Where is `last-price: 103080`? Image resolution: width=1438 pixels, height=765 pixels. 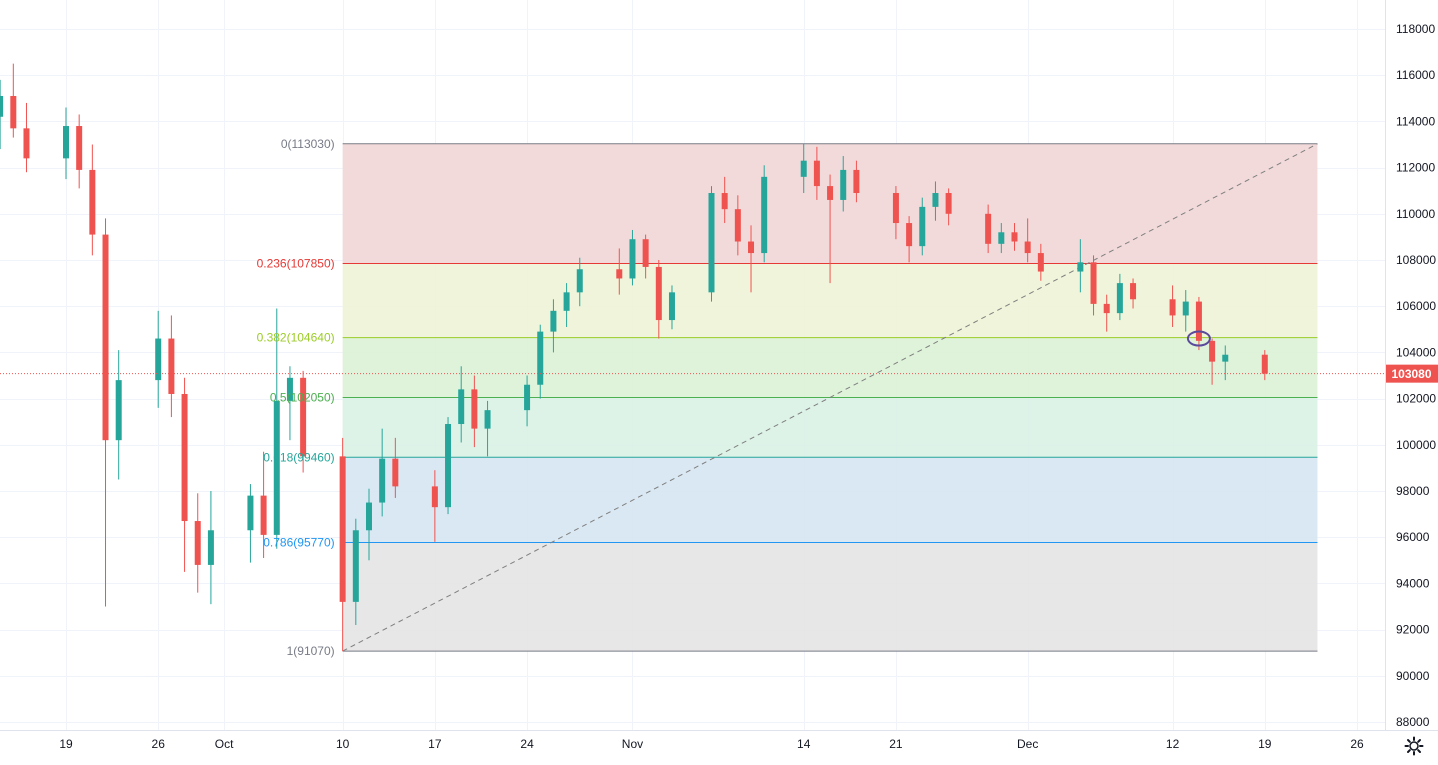
last-price: 103080 is located at coordinates (719, 373).